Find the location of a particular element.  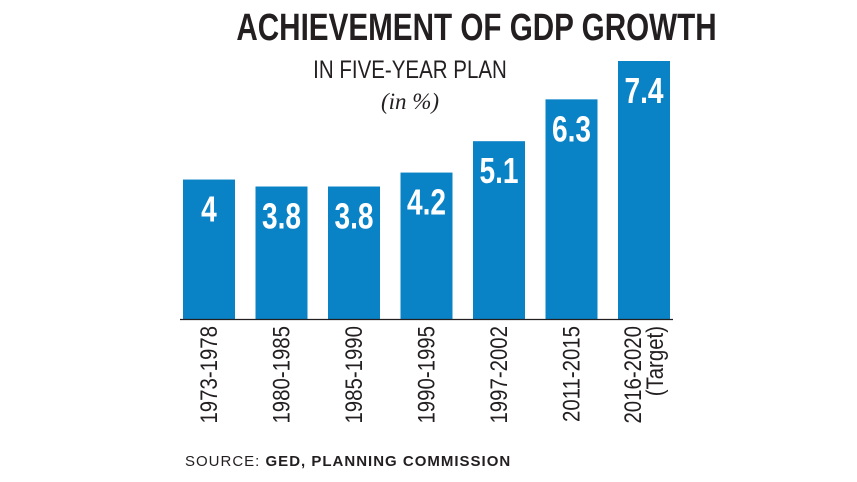

x-tick-label-6-line-0: 2016-2020 is located at coordinates (632, 375).